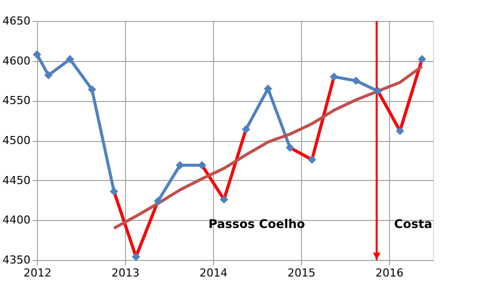  I want to click on y-tick-label: 4450, so click(16, 180).